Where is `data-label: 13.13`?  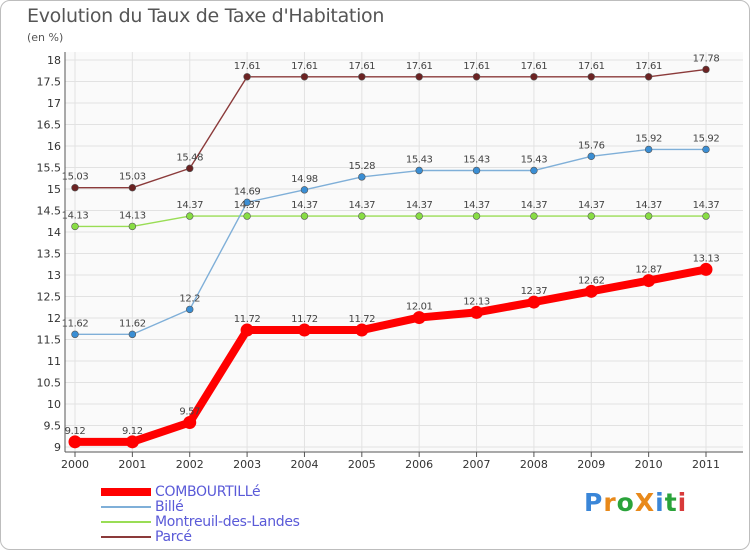 data-label: 13.13 is located at coordinates (706, 258).